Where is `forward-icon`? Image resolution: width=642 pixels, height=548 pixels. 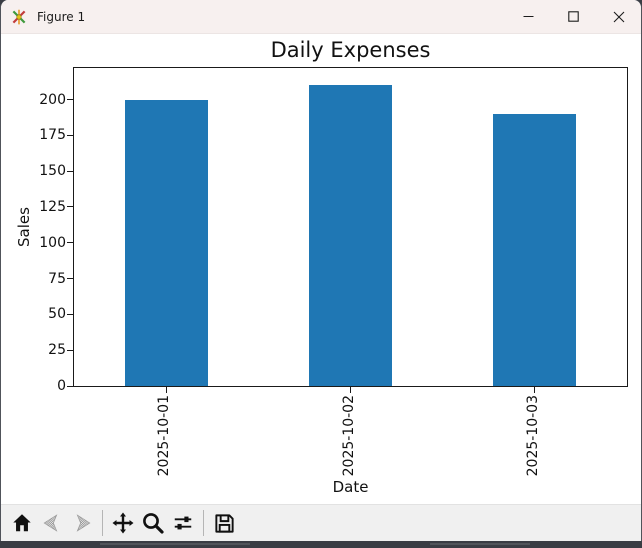
forward-icon is located at coordinates (83, 523).